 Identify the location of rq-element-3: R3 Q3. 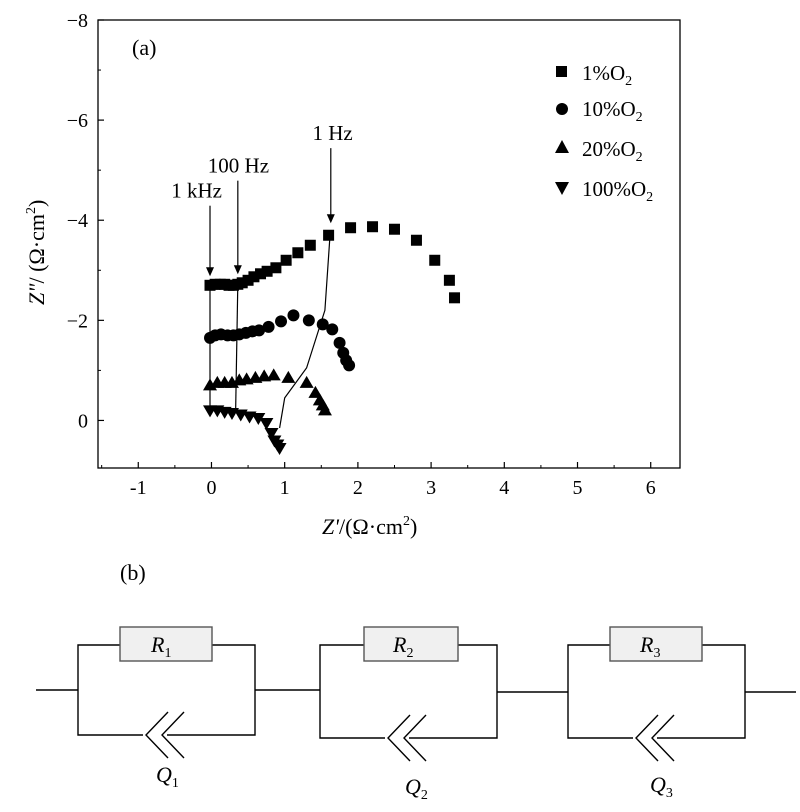
(656, 713).